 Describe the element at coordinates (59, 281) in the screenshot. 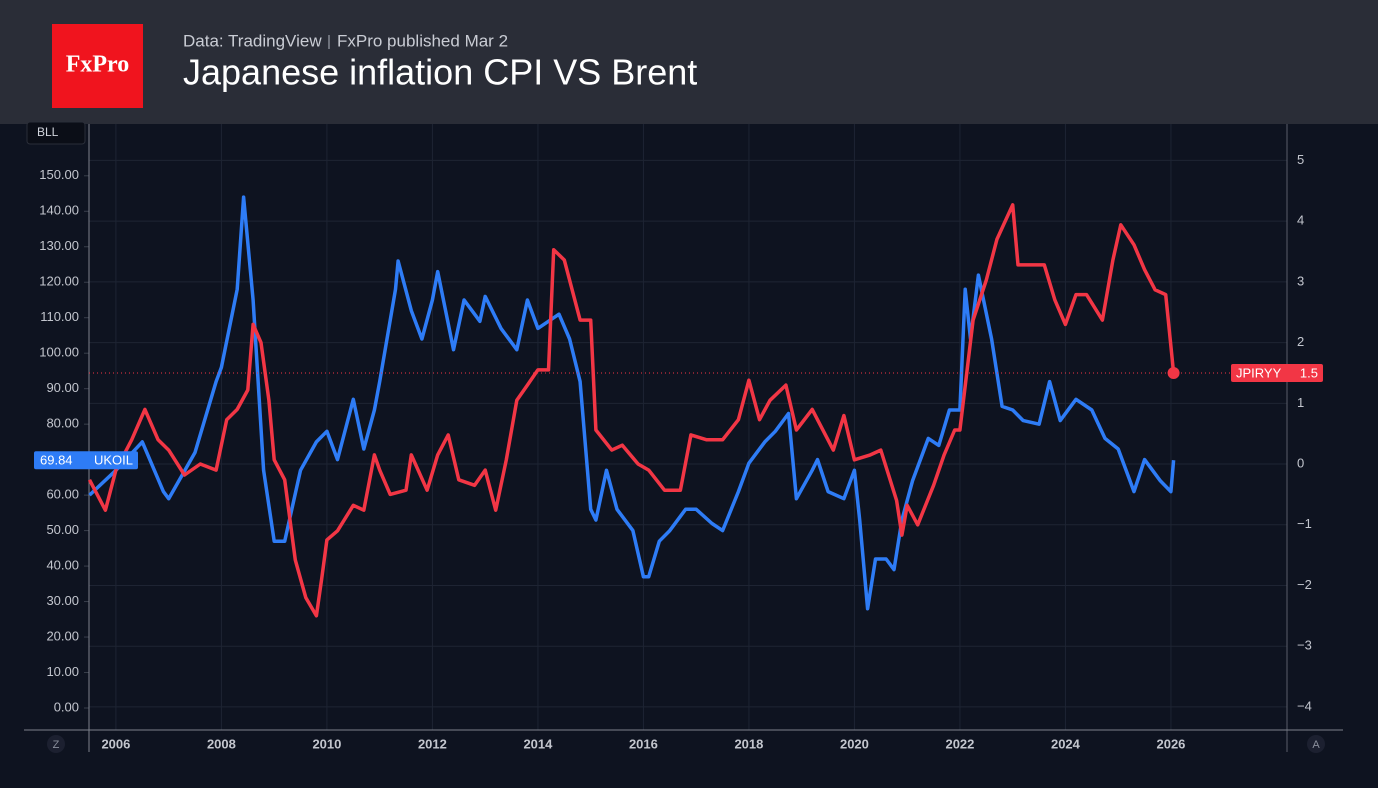

I see `y-tick-label: 120.00` at that location.